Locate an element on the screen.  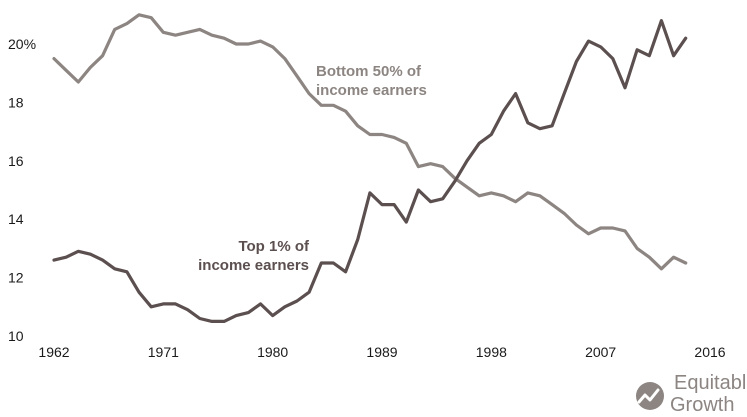
x-tick-label: 1980 is located at coordinates (272, 352).